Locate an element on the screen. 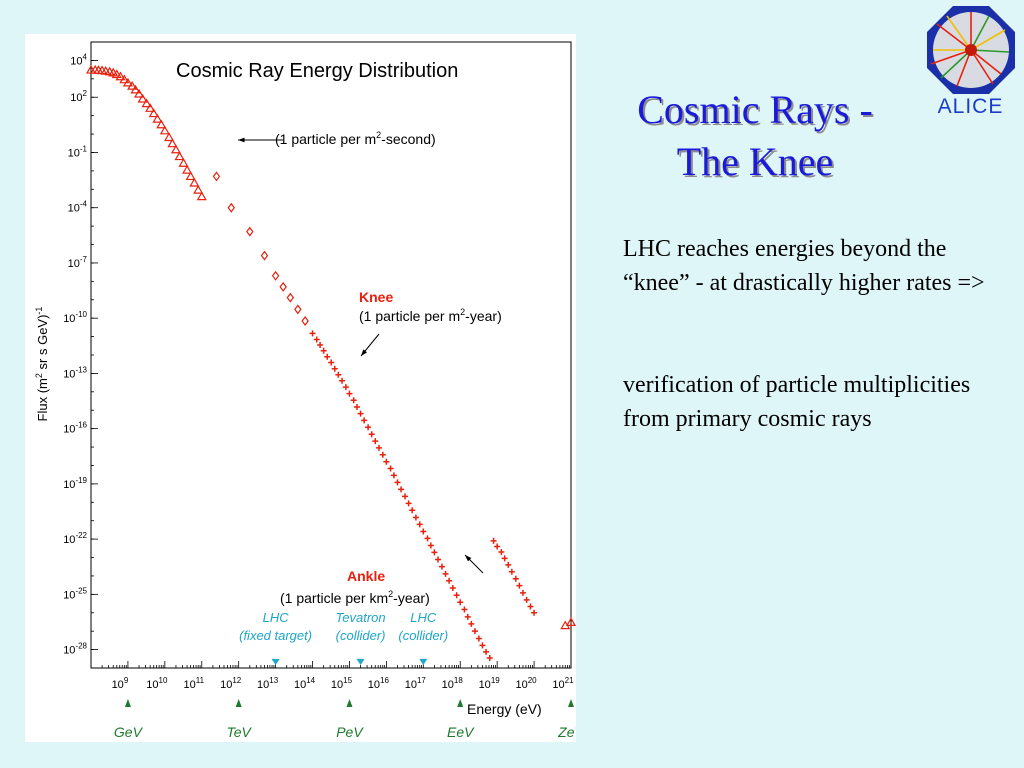 The width and height of the screenshot is (1024, 768). annotation-text-end: -second) is located at coordinates (408, 139).